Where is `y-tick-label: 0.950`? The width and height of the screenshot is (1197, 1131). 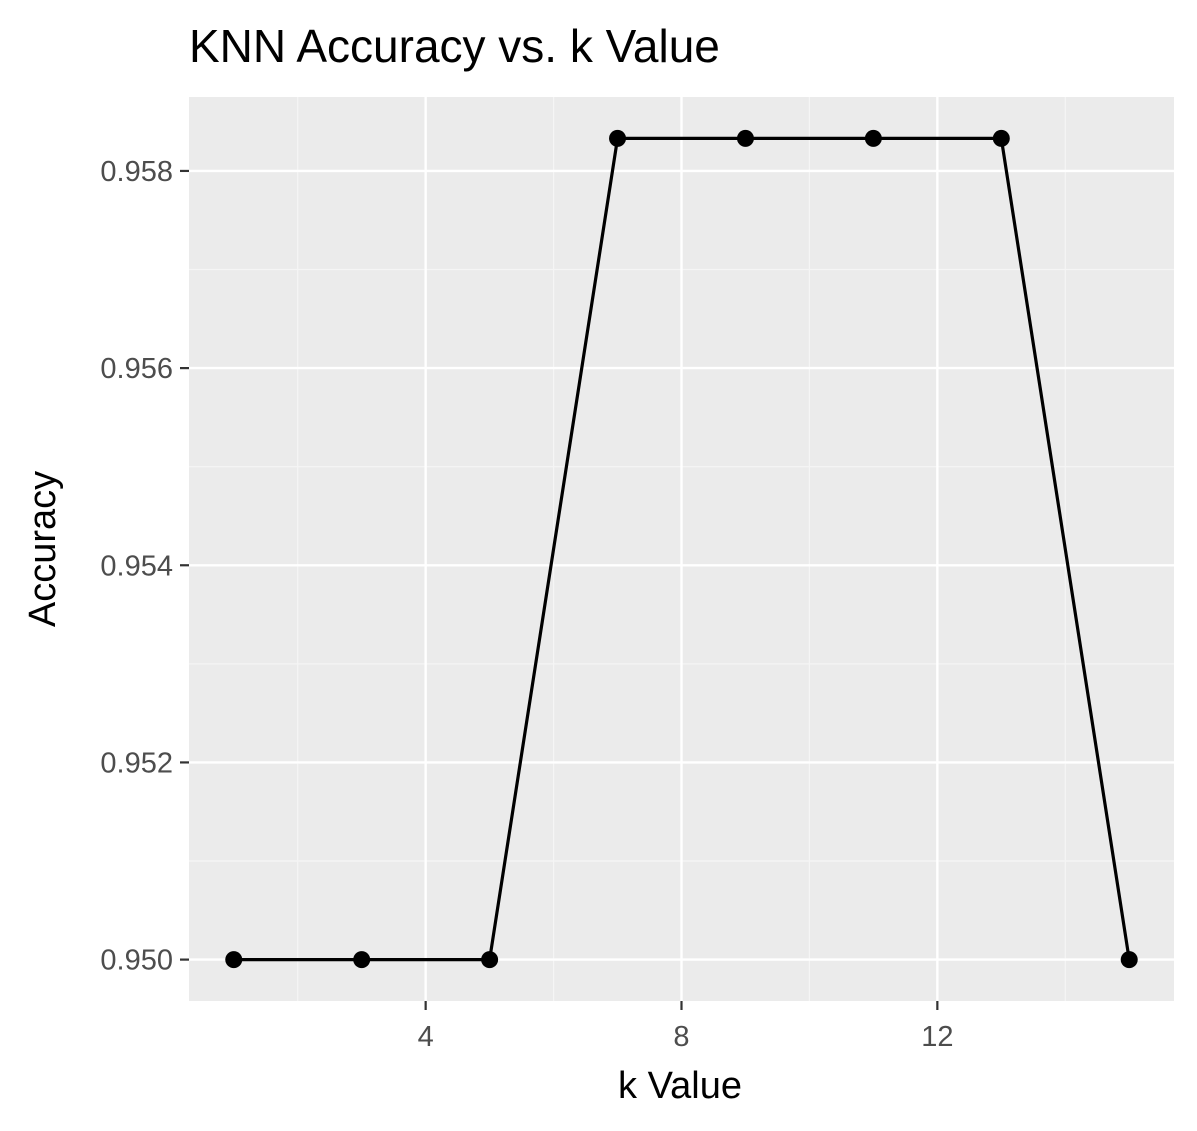 y-tick-label: 0.950 is located at coordinates (136, 961).